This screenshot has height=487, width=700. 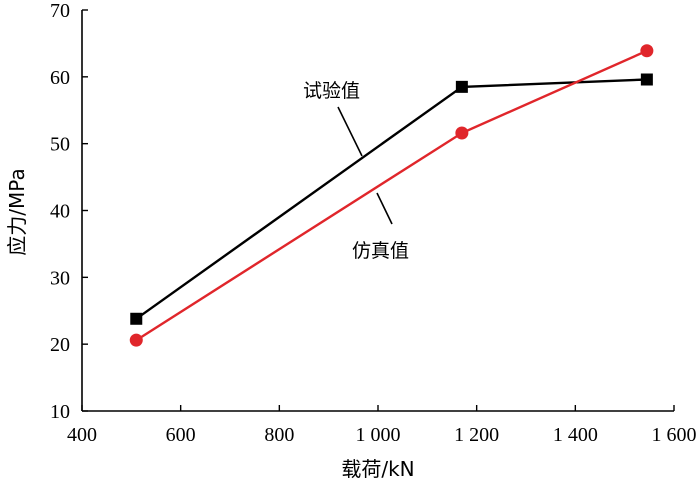 What do you see at coordinates (181, 435) in the screenshot?
I see `x-tick-label: 600` at bounding box center [181, 435].